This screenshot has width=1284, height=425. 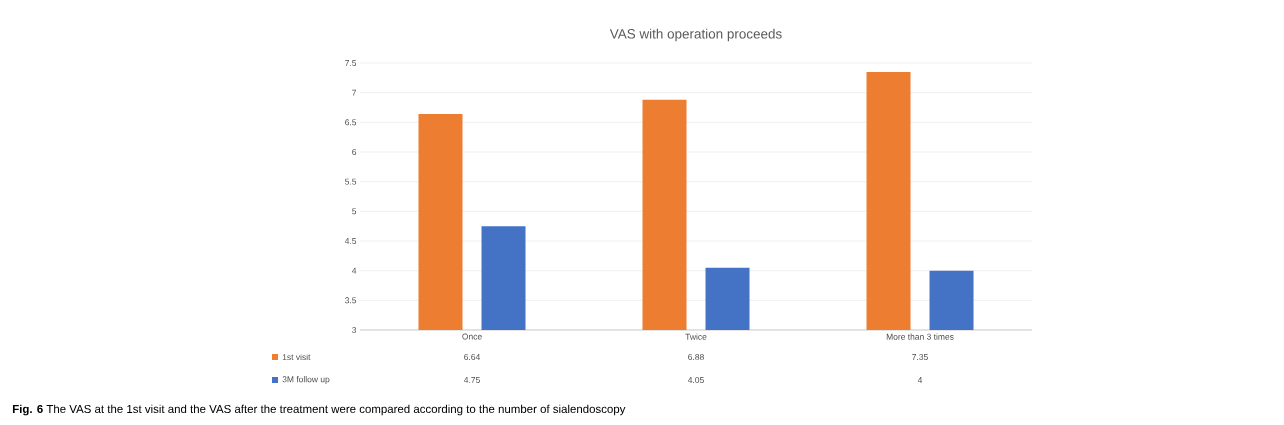 What do you see at coordinates (354, 92) in the screenshot?
I see `y-tick-label: 7` at bounding box center [354, 92].